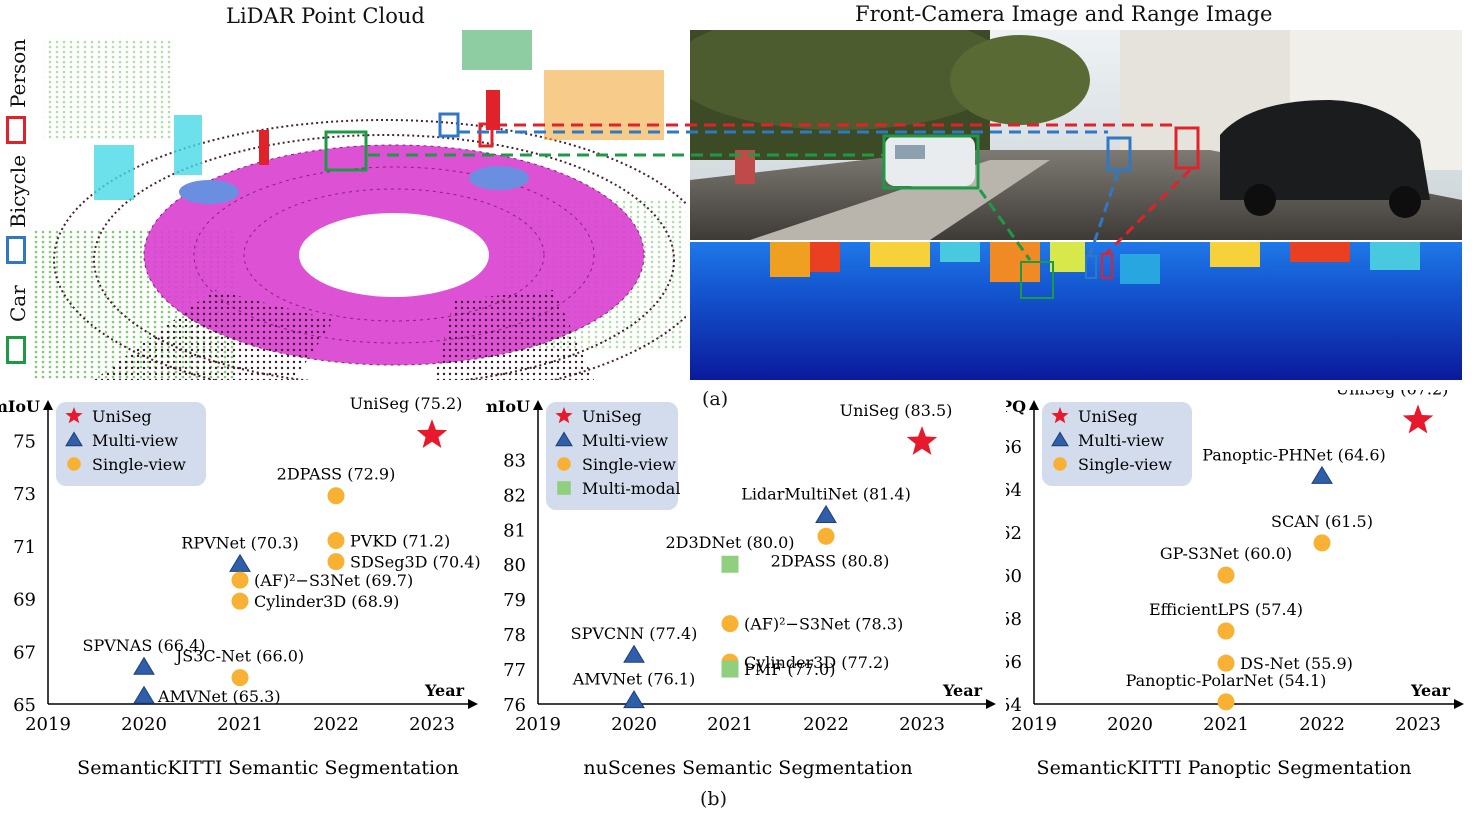 Image resolution: width=1472 pixels, height=816 pixels. I want to click on point-label-af-s3net-78-3: (AF)²−S3Net (78.3), so click(823, 624).